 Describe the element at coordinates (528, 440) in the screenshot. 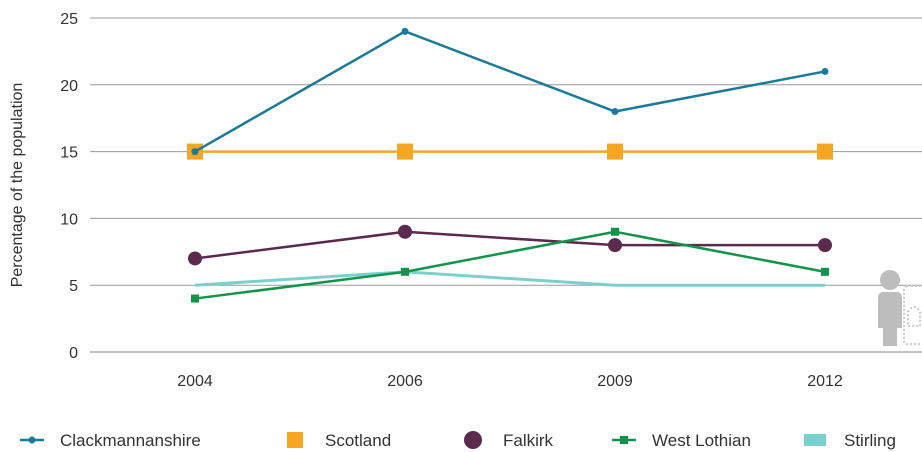

I see `legend-label: Falkirk` at that location.